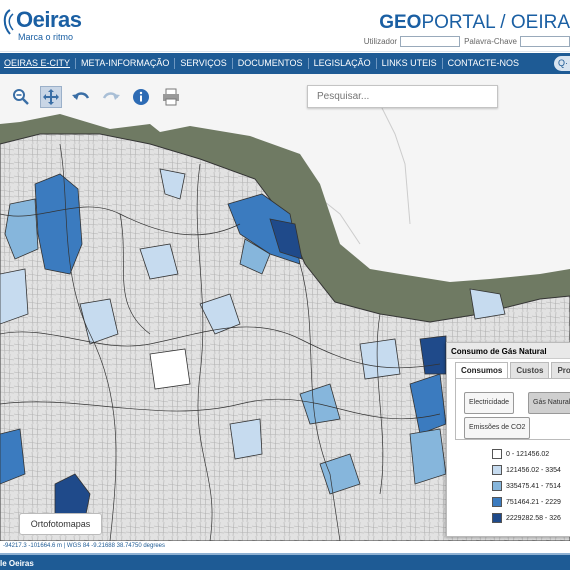 Image resolution: width=570 pixels, height=570 pixels. I want to click on password-label: Palavra-Chave, so click(490, 41).